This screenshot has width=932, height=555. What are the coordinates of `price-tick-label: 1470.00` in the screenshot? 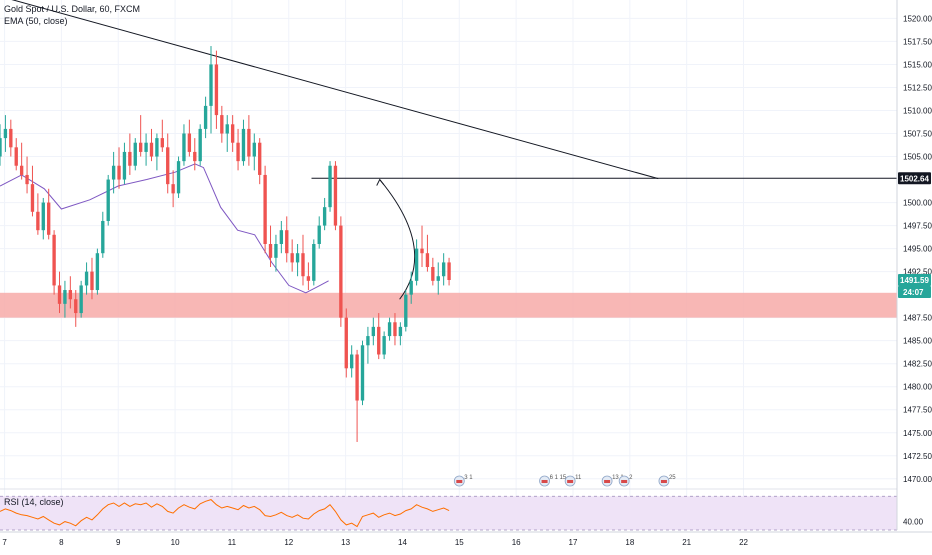 It's located at (917, 479).